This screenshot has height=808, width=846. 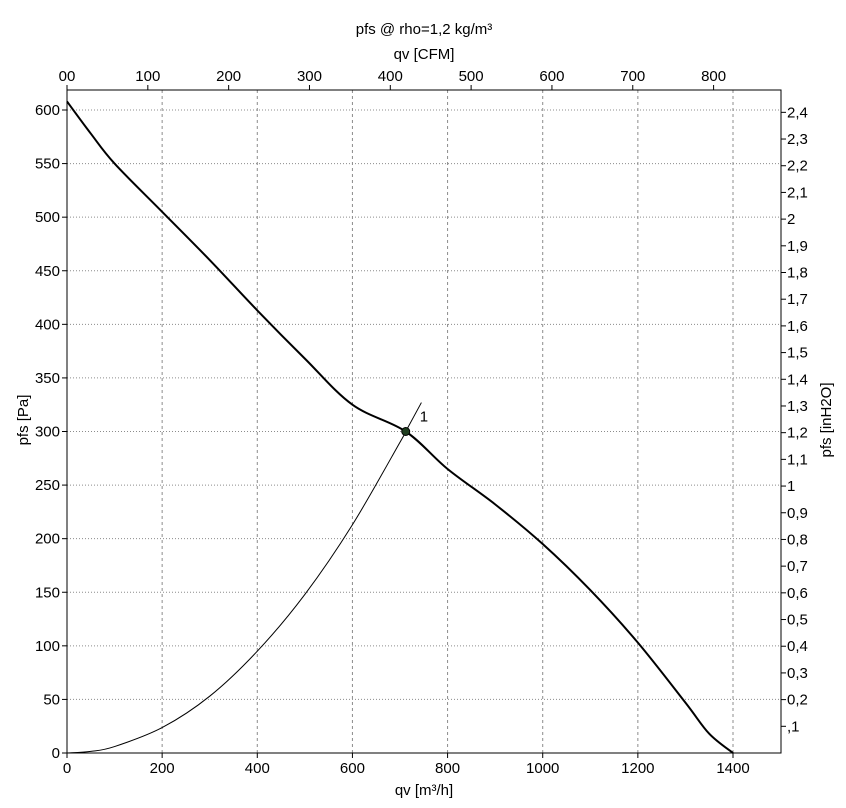 I want to click on x2-tick-label: 800, so click(x=713, y=76).